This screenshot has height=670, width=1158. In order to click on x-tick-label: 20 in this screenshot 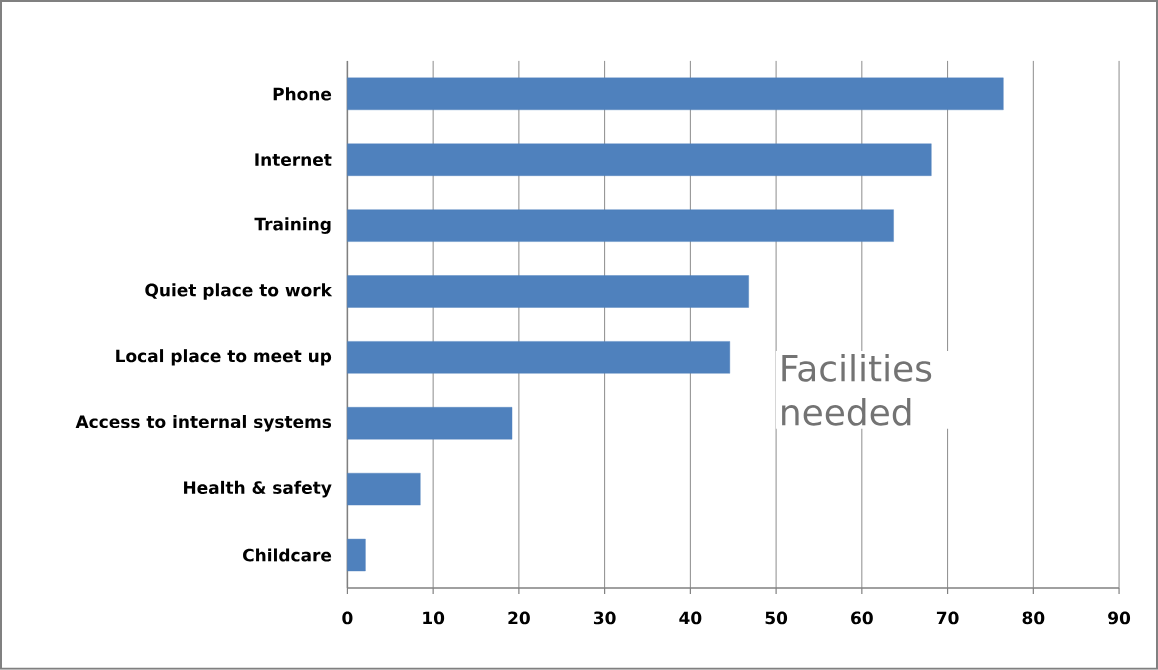, I will do `click(519, 618)`.